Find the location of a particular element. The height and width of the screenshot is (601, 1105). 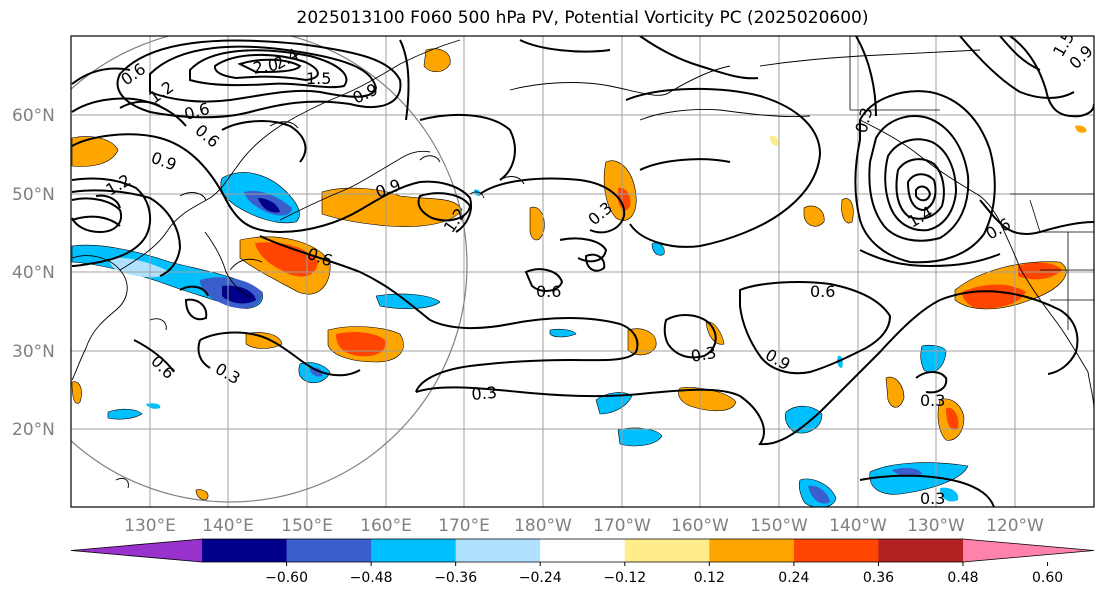

colorbar-tick-label: −0.60 is located at coordinates (286, 578).